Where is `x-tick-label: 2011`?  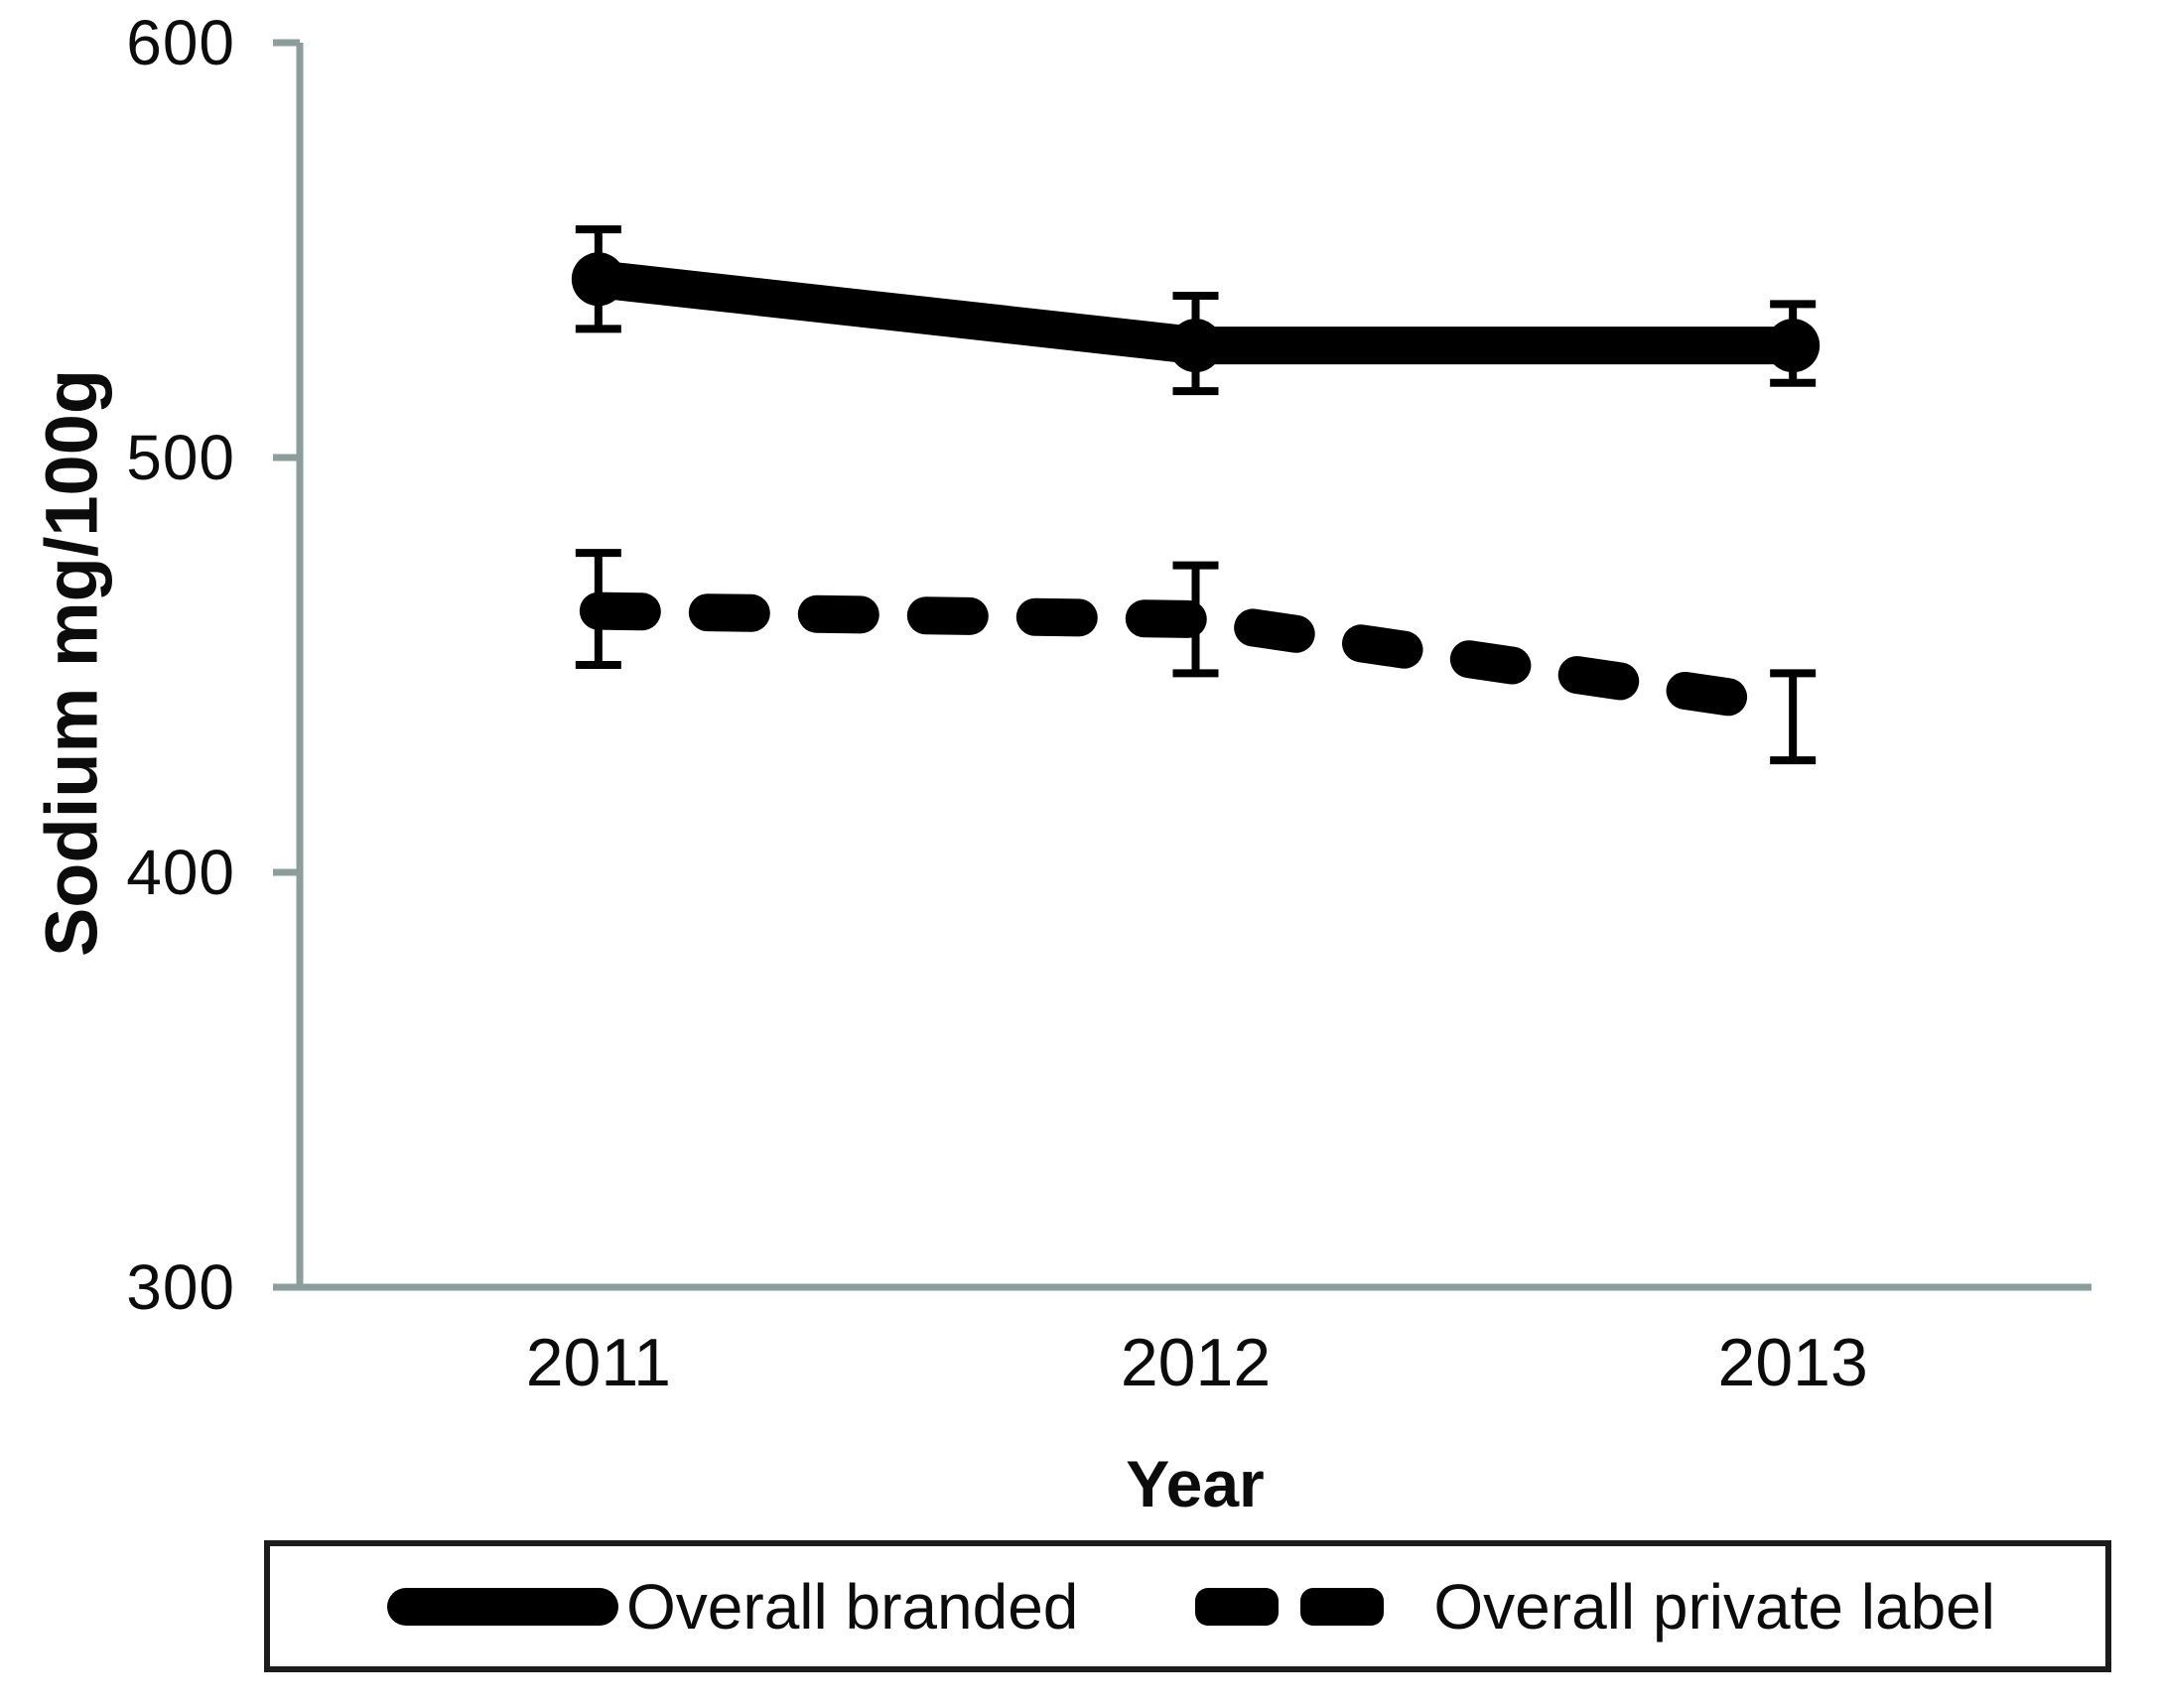 x-tick-label: 2011 is located at coordinates (598, 1363).